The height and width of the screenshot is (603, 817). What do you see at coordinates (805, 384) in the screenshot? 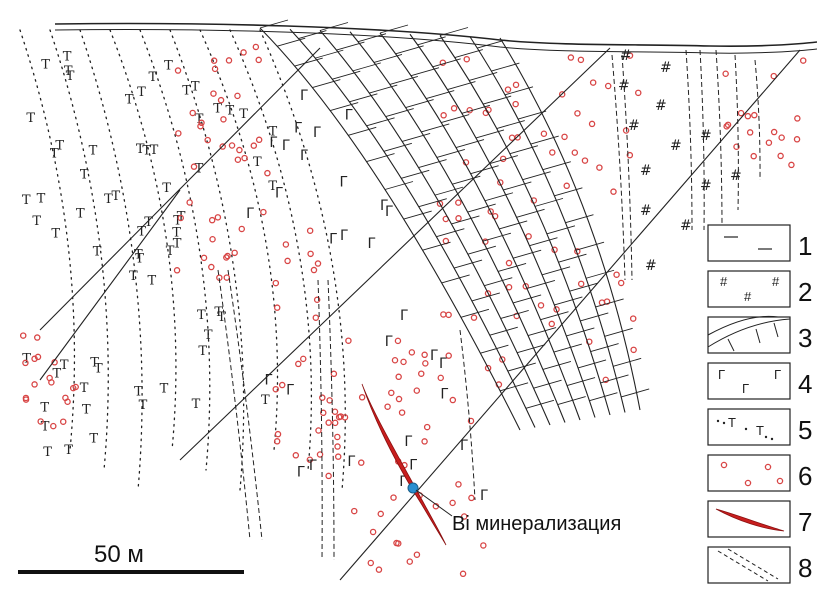
I see `legend-number: 4` at bounding box center [805, 384].